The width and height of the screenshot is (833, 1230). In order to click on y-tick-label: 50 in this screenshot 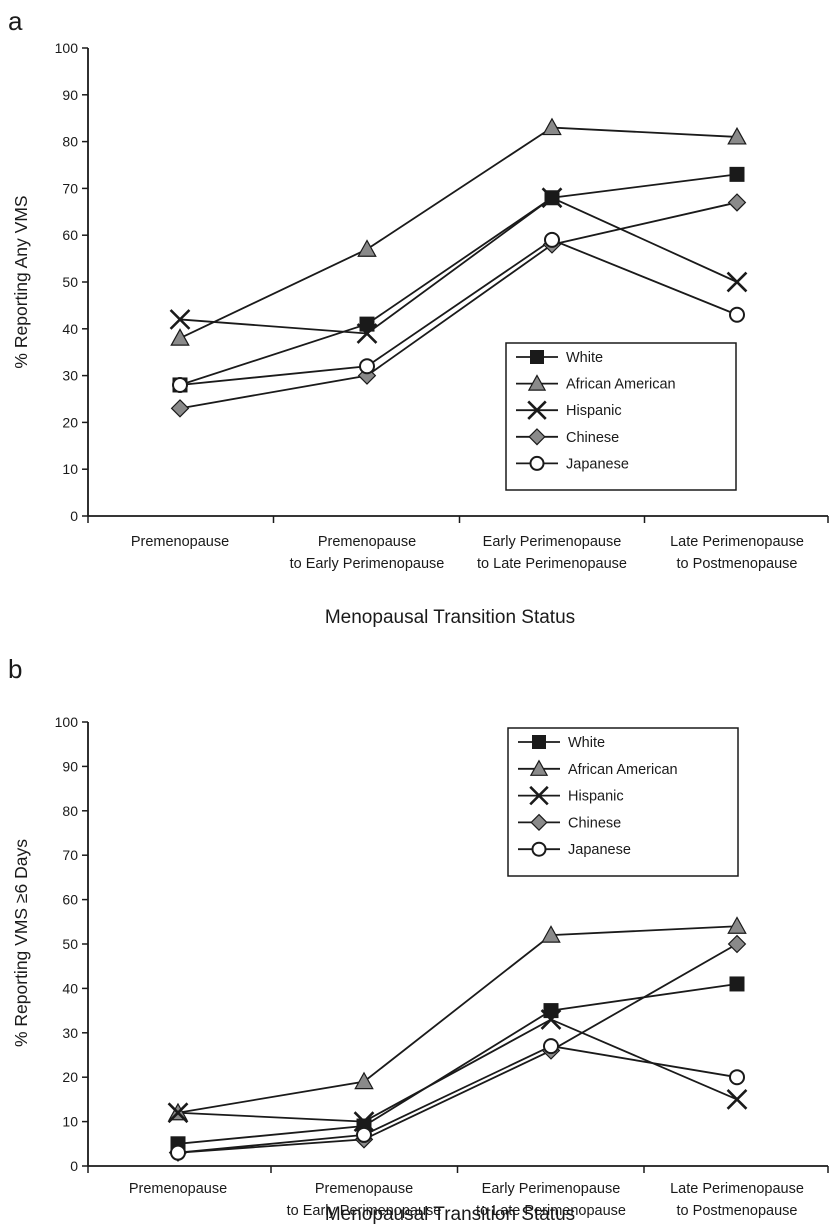, I will do `click(70, 282)`.